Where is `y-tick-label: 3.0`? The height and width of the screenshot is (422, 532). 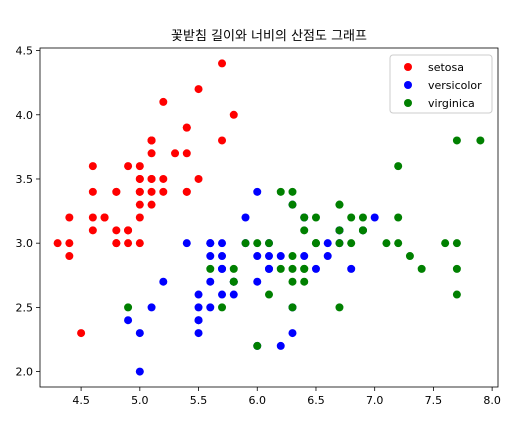 y-tick-label: 3.0 is located at coordinates (25, 243).